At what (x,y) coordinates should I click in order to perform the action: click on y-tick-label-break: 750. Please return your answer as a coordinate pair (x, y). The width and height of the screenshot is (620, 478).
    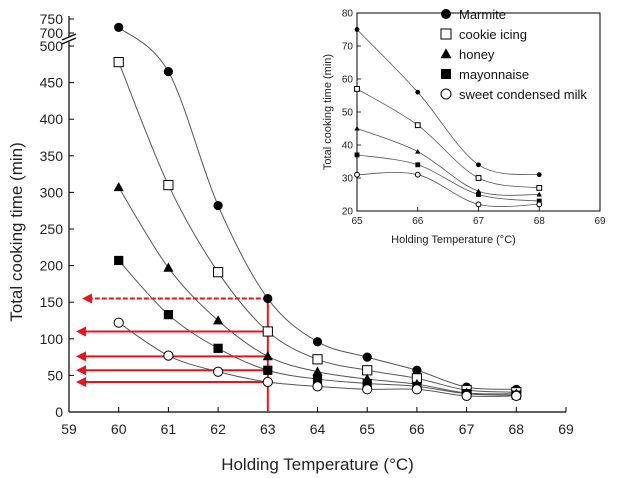
    Looking at the image, I should click on (52, 19).